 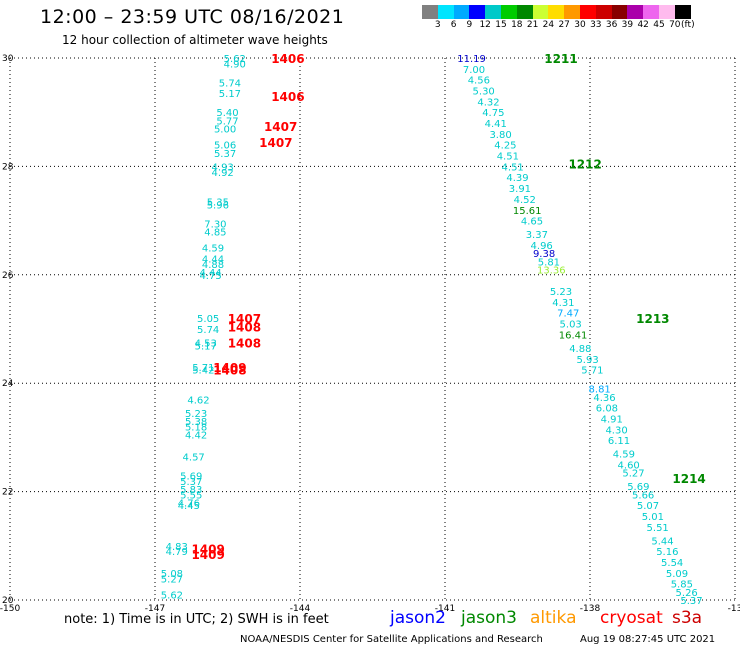 I want to click on wave-height-value: 7.47, so click(x=568, y=314).